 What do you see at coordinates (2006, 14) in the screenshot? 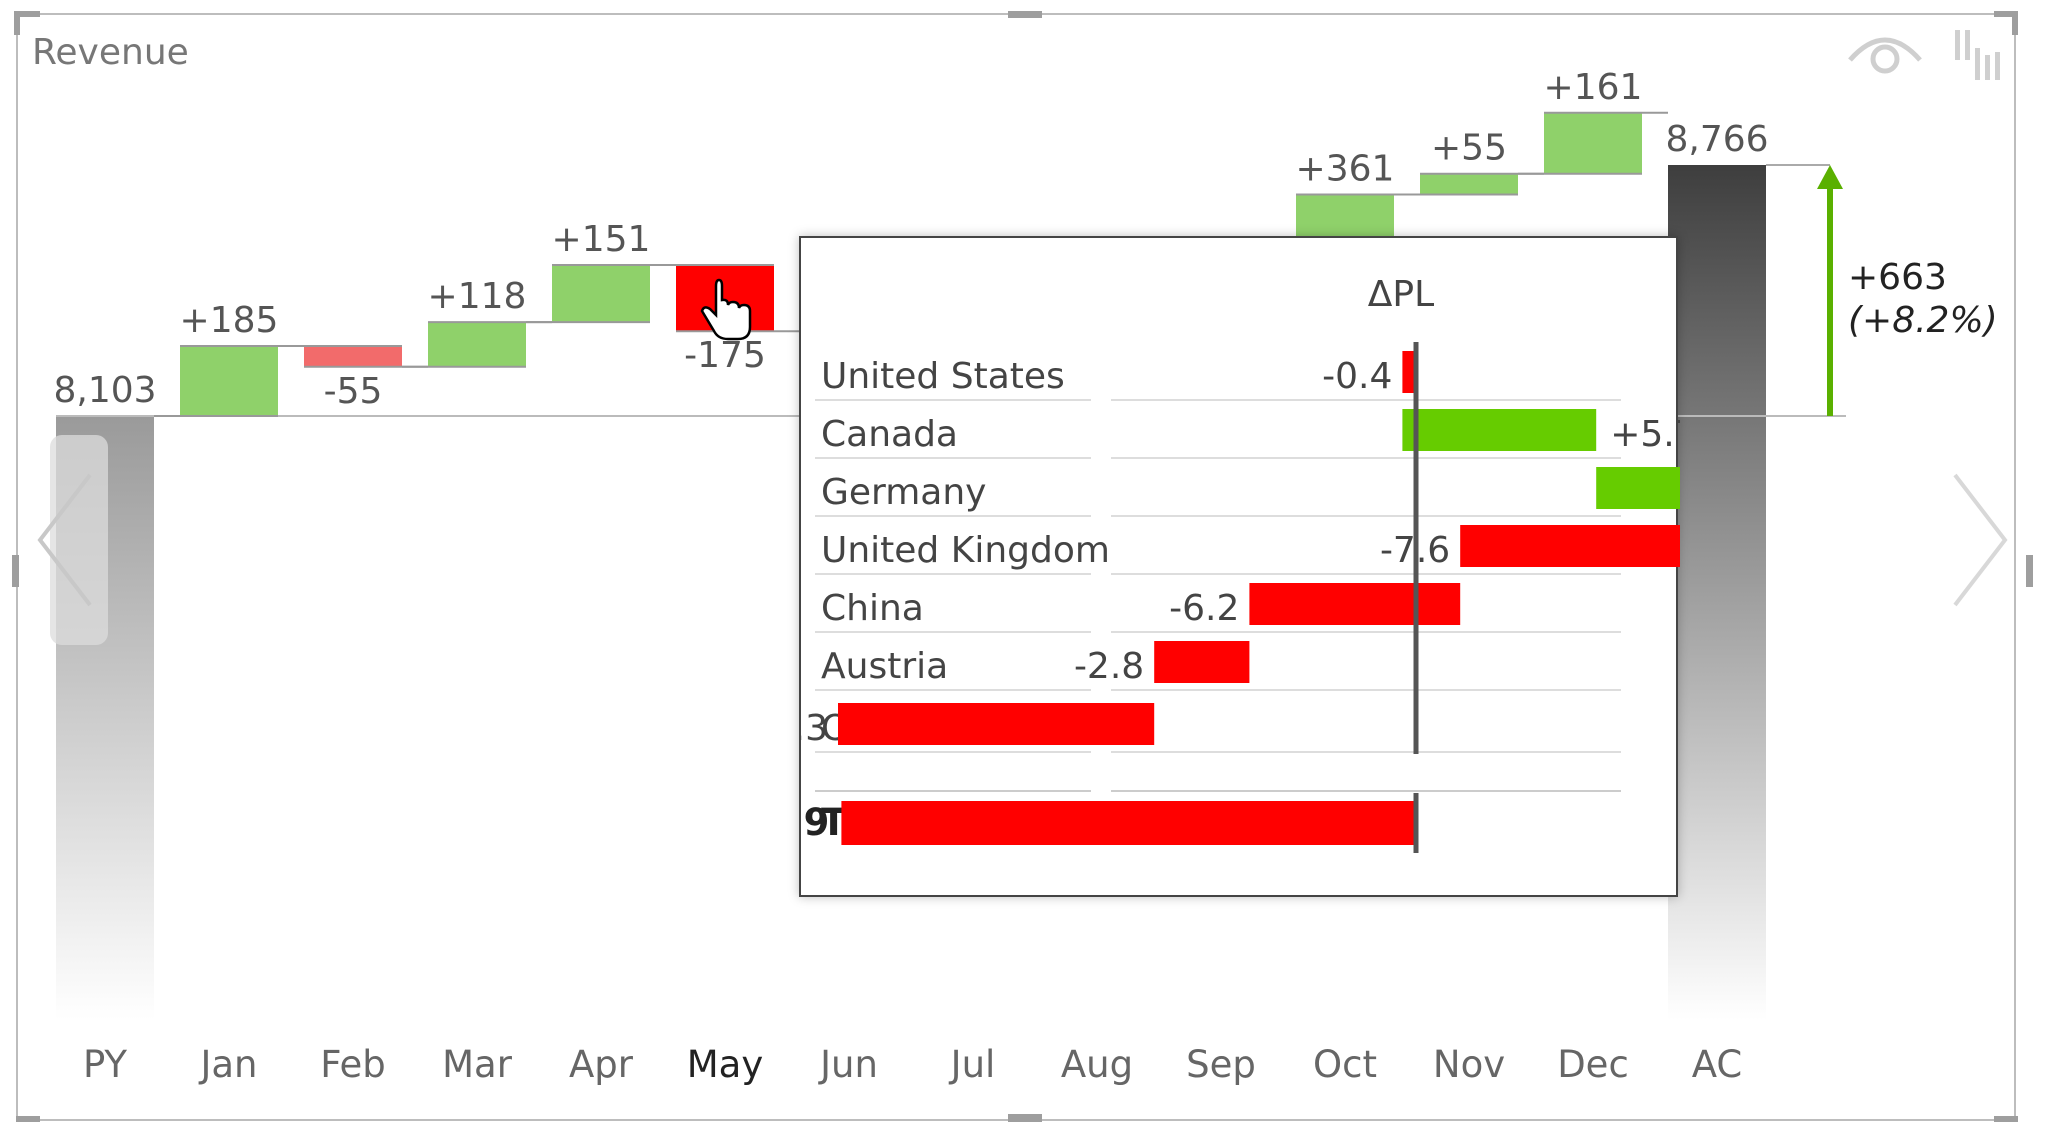
I see `resize-handle-top-right` at bounding box center [2006, 14].